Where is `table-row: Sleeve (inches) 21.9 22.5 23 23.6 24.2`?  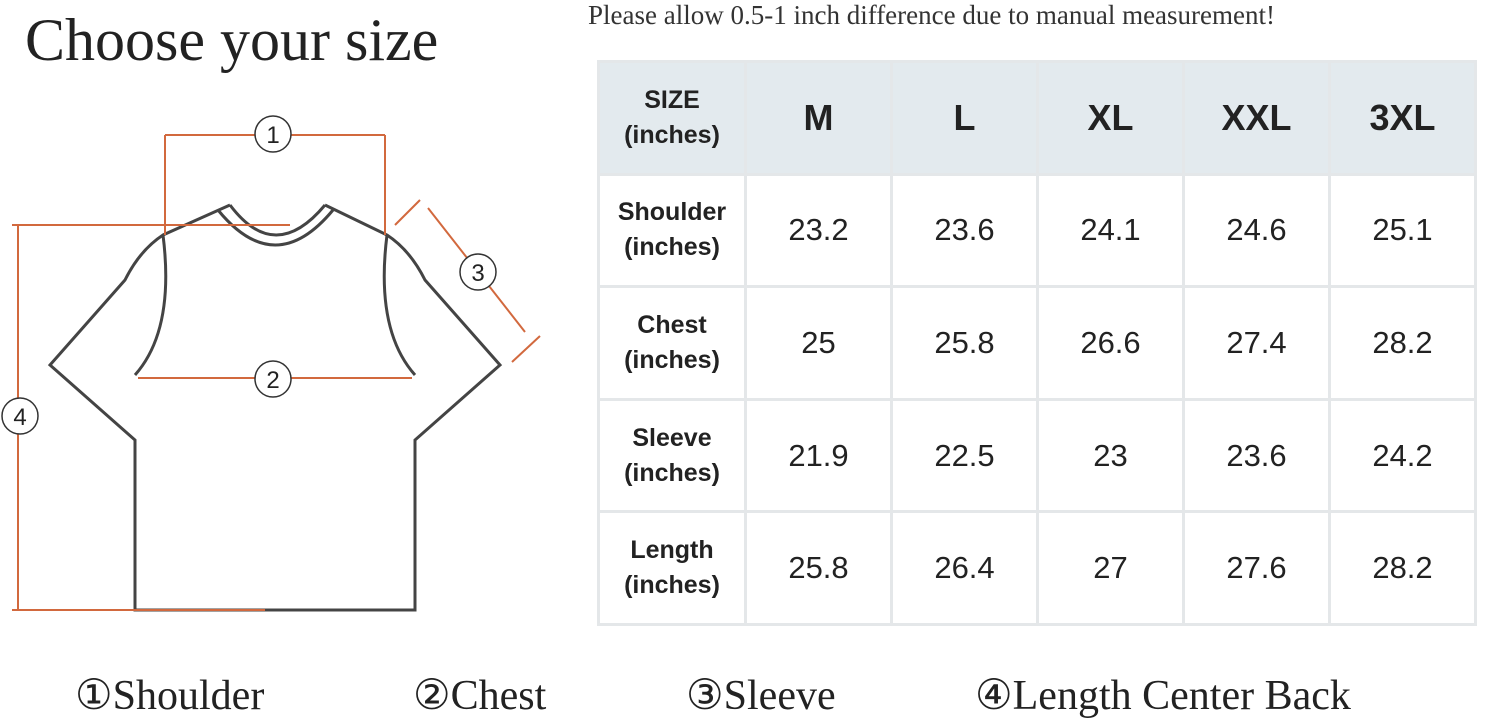 table-row: Sleeve (inches) 21.9 22.5 23 23.6 24.2 is located at coordinates (1037, 455).